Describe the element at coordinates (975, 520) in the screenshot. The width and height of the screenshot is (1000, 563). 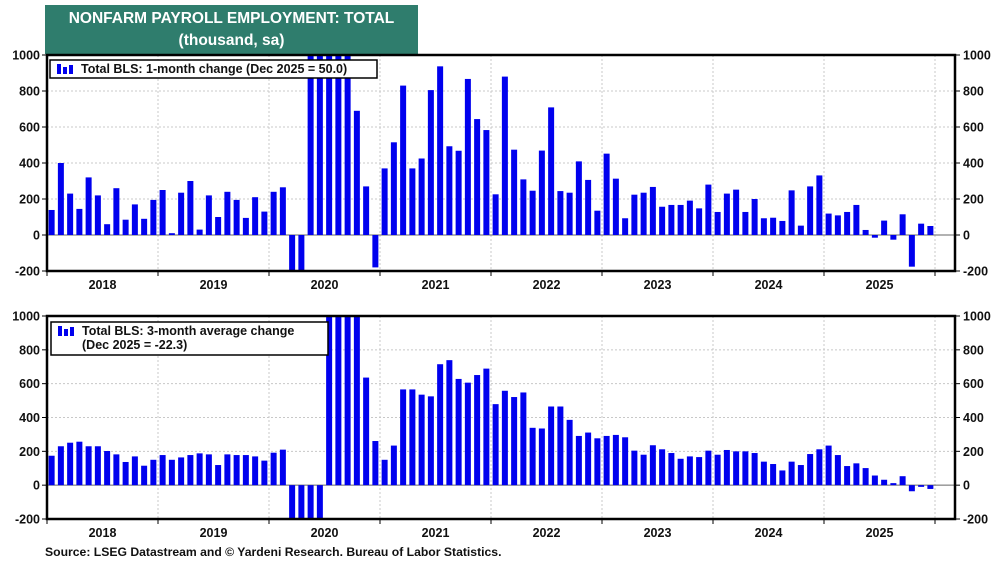
I see `y-tick-label-right: -200` at that location.